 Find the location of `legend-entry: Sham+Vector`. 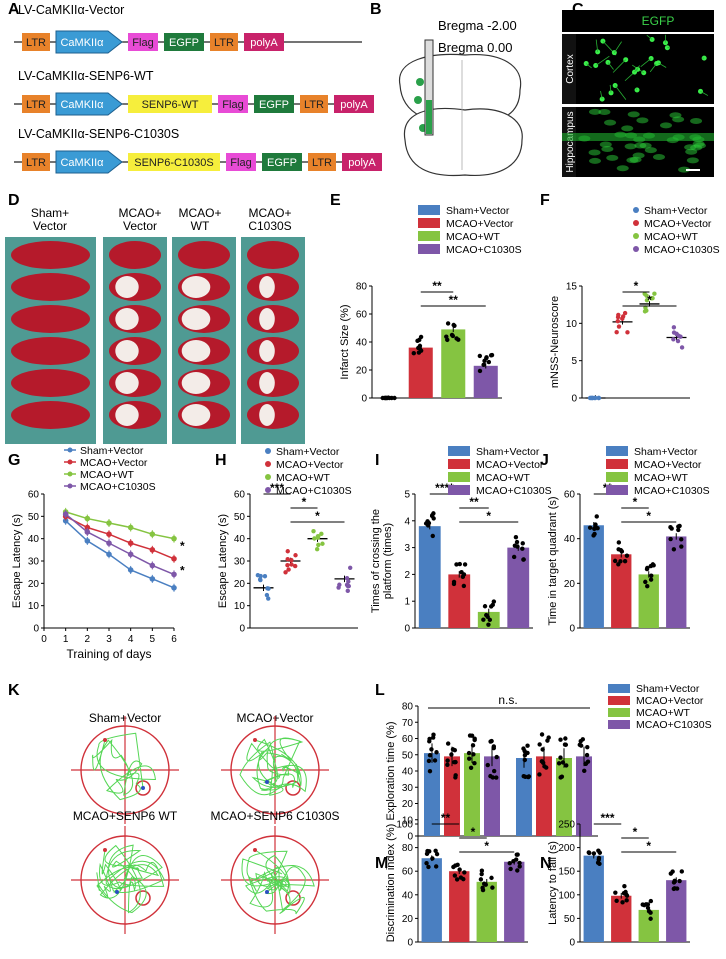

legend-entry: Sham+Vector is located at coordinates (308, 452).